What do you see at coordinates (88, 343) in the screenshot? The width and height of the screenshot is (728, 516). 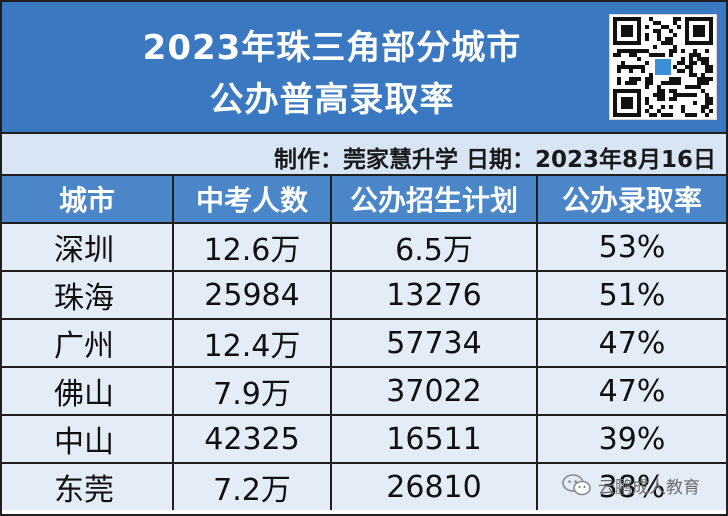 I see `cell-city: 广州` at bounding box center [88, 343].